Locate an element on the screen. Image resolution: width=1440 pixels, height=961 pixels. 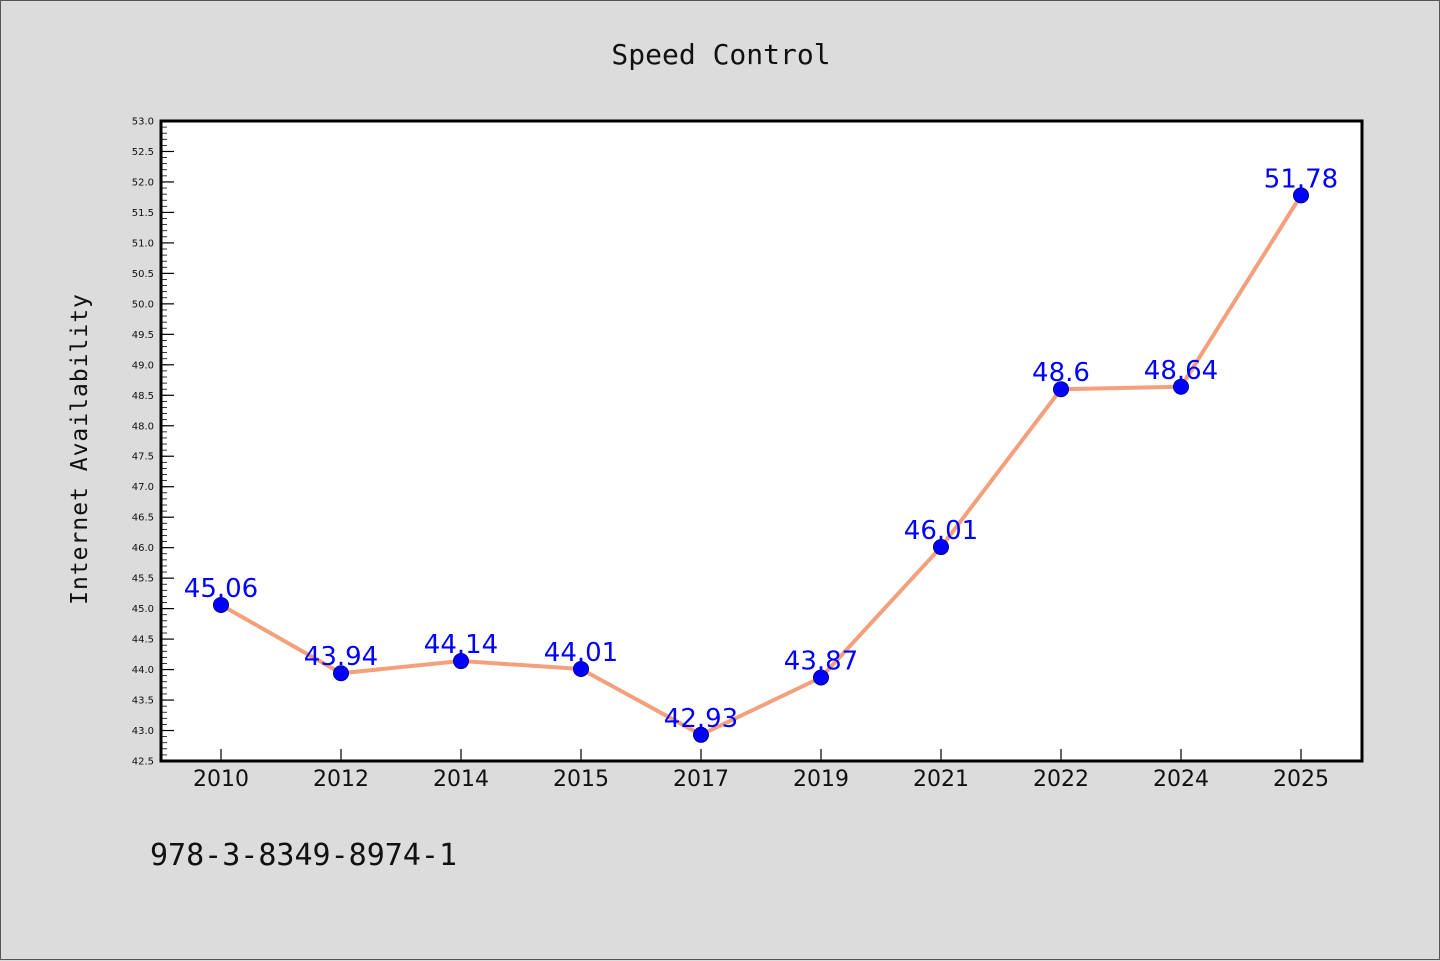
y-tick-label: 44.5 is located at coordinates (143, 640).